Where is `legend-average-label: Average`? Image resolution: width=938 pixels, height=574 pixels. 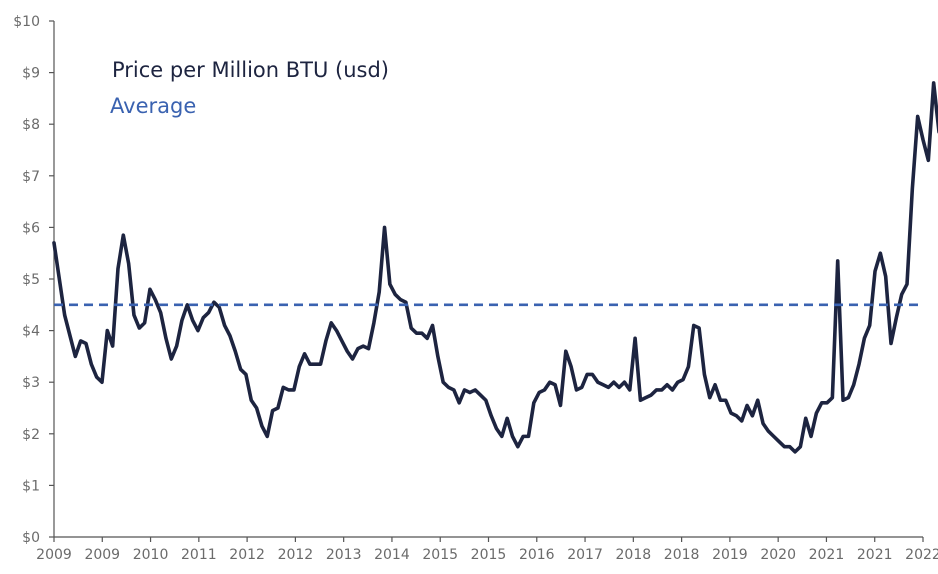 legend-average-label: Average is located at coordinates (153, 106).